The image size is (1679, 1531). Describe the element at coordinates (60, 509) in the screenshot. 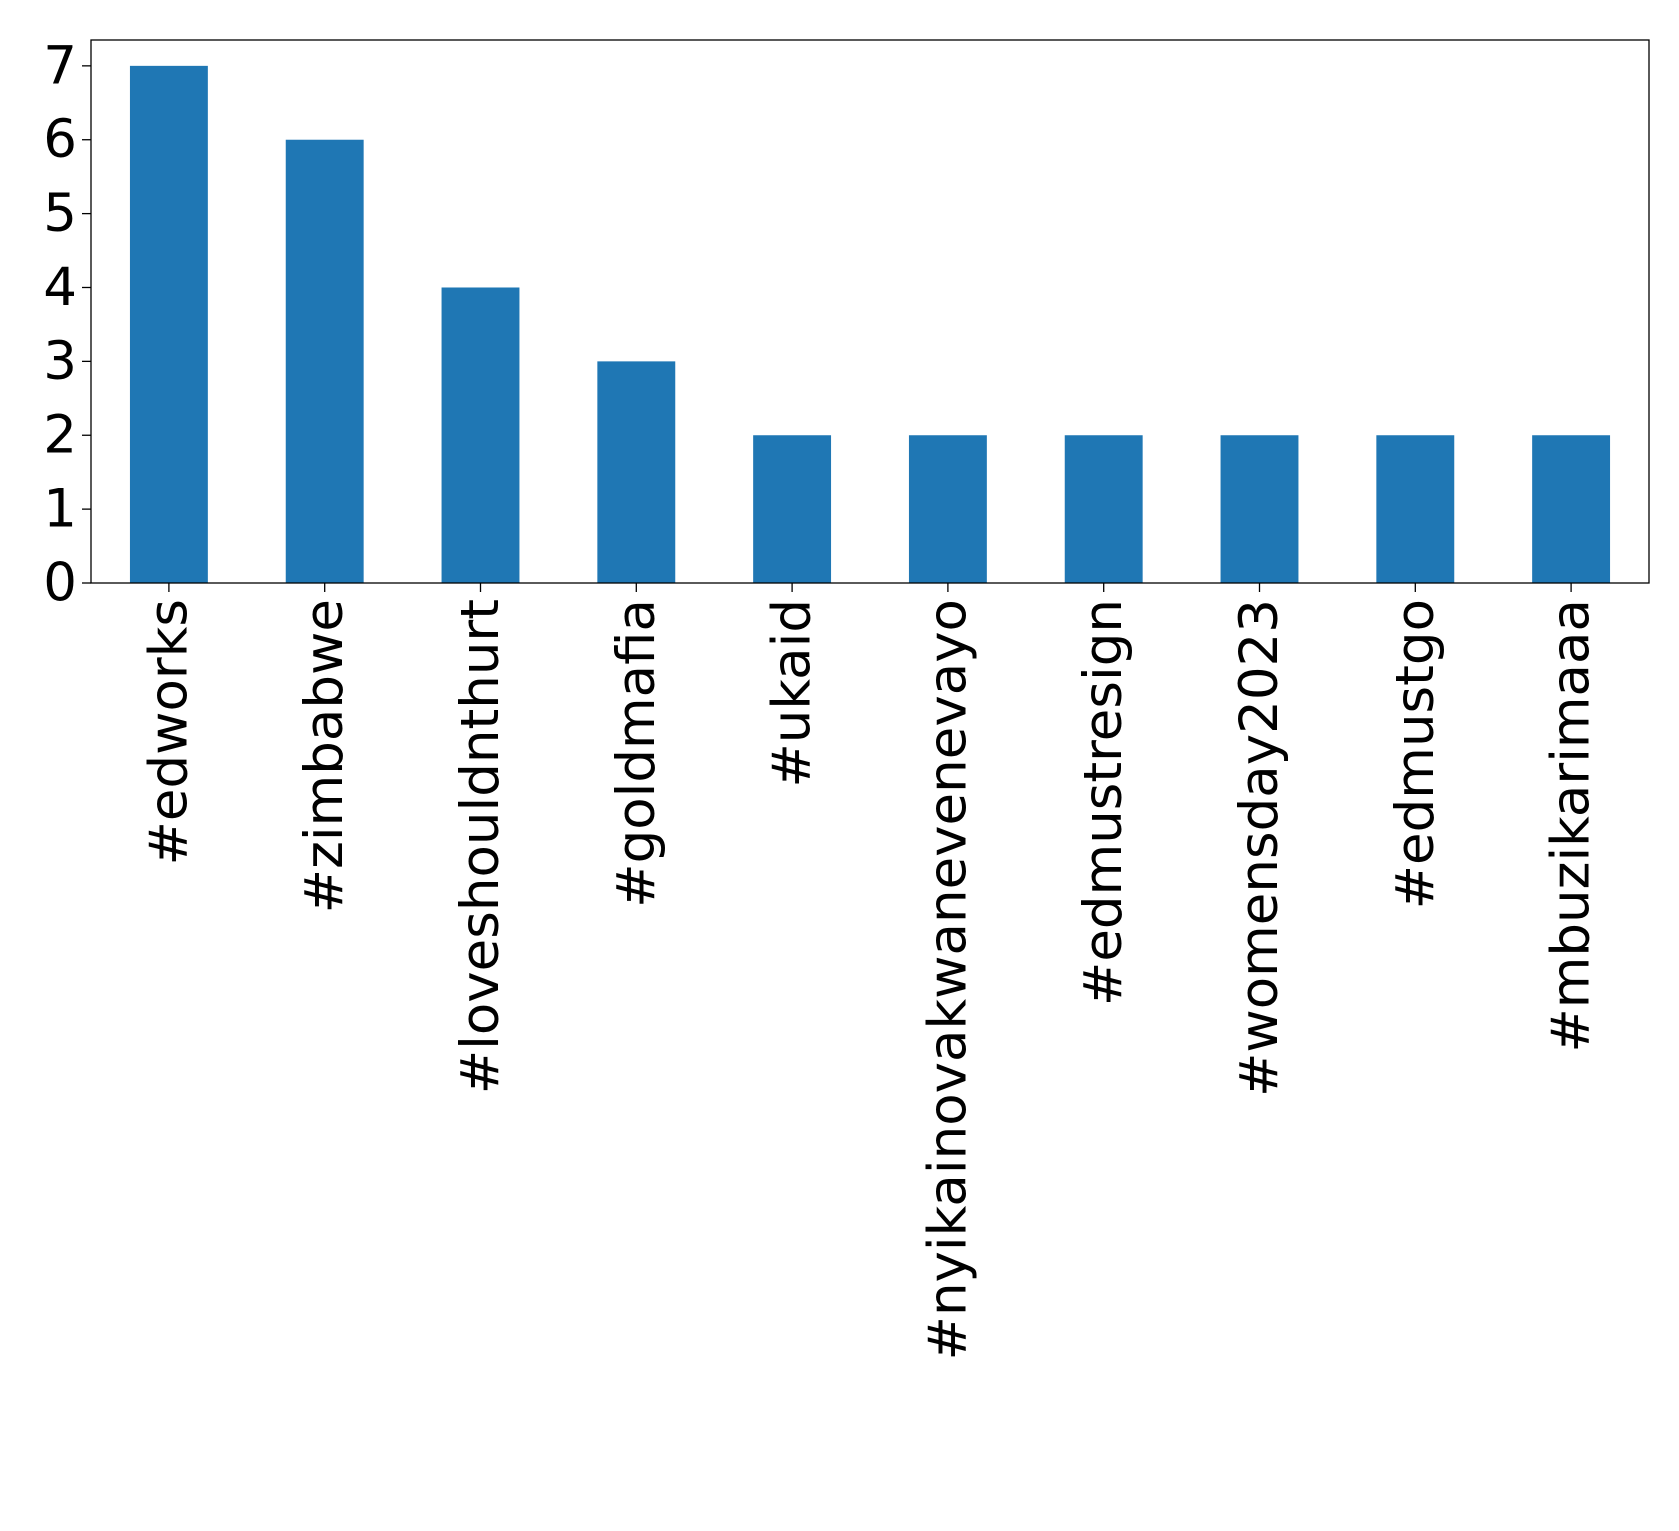

I see `y-tick-label: 1` at that location.